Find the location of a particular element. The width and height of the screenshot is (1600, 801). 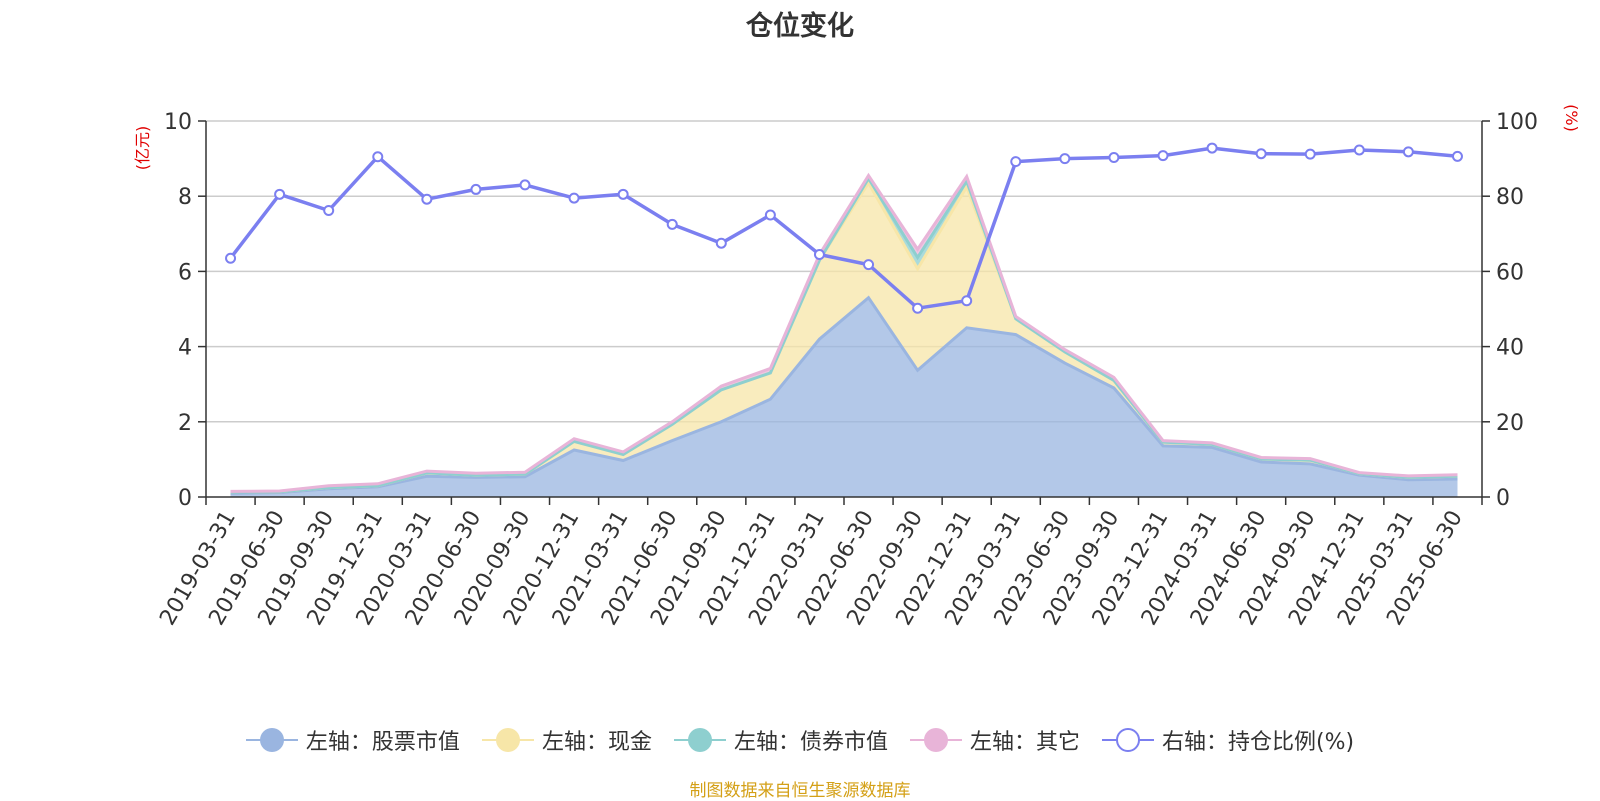

legend-item: 左轴：其它 is located at coordinates (994, 740).